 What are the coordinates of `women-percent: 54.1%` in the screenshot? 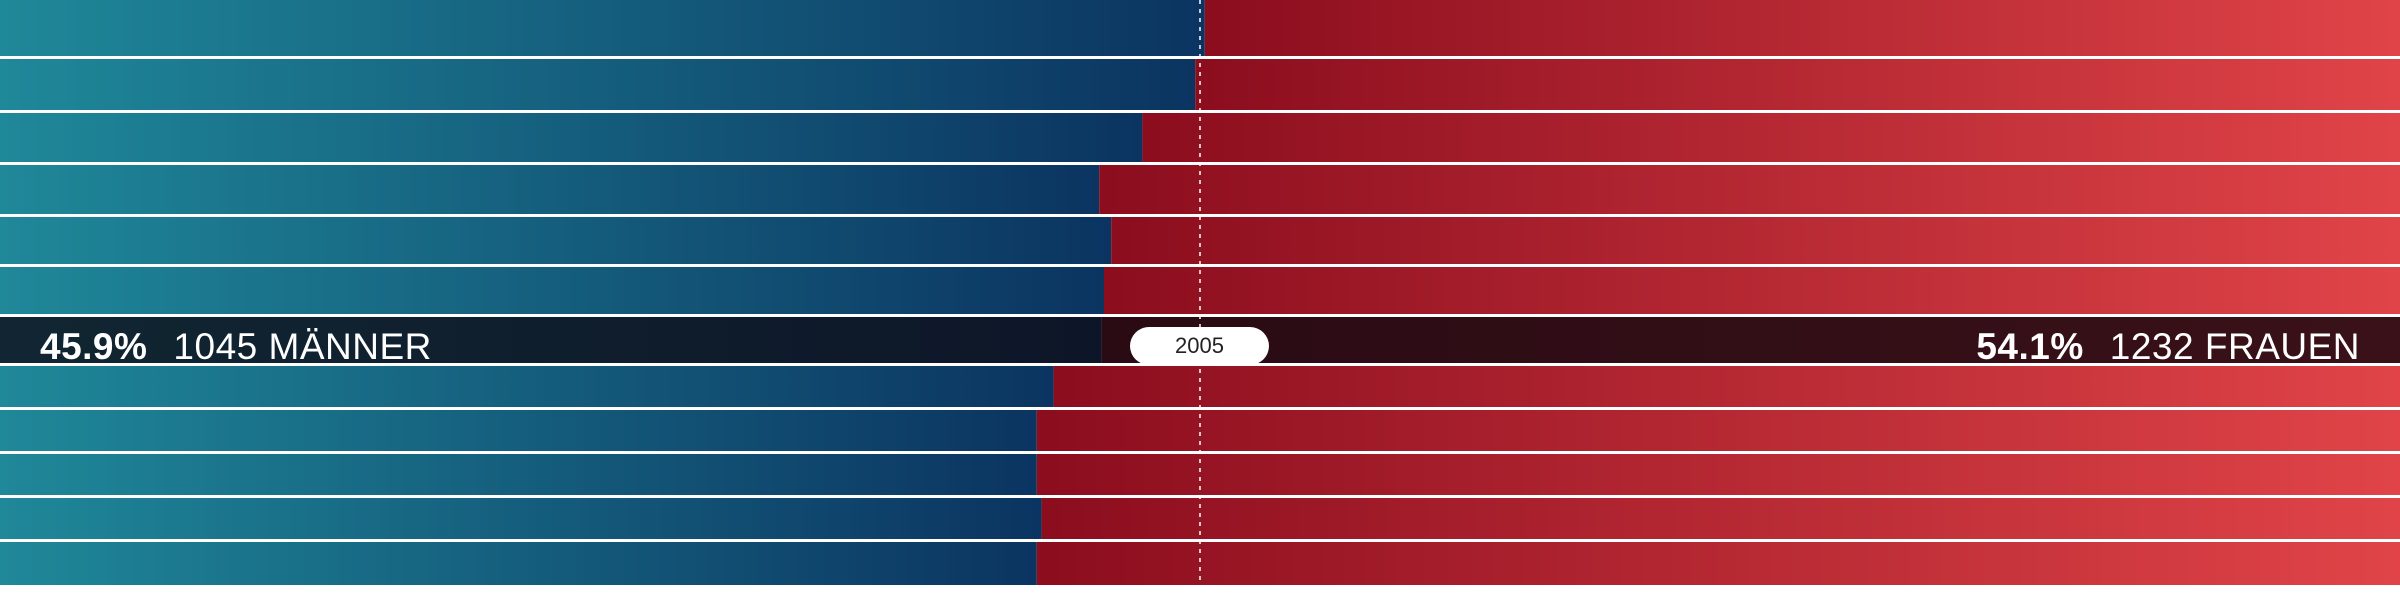 It's located at (2030, 346).